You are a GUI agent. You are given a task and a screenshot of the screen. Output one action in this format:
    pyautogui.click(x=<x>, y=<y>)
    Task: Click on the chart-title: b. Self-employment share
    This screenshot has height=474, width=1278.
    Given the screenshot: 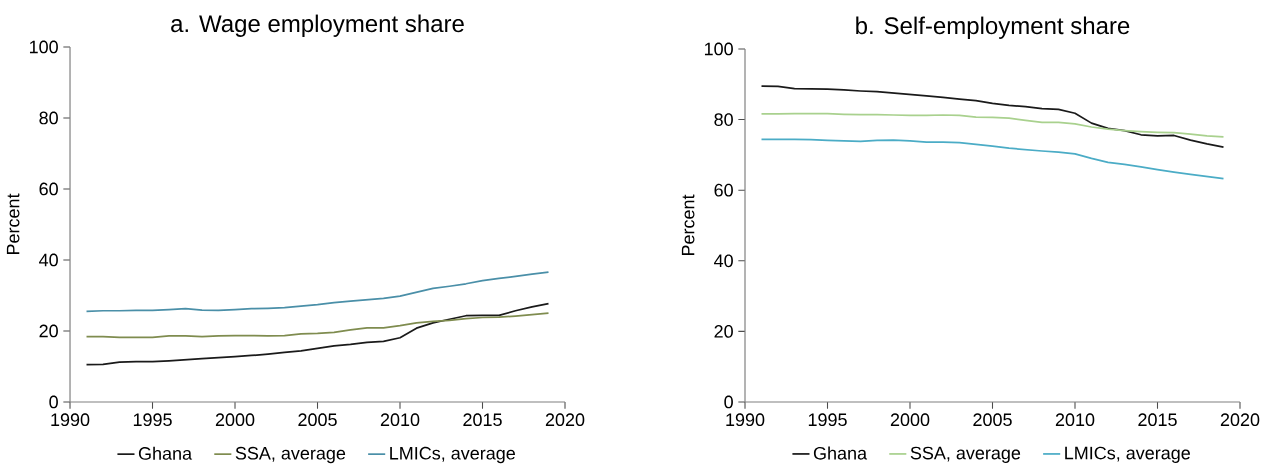 What is the action you would take?
    pyautogui.click(x=993, y=27)
    